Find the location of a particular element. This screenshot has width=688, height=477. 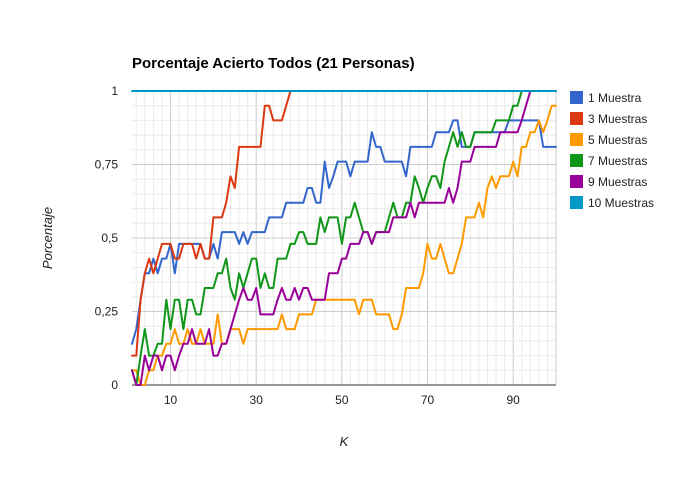

y-tick-label: 0,25 is located at coordinates (107, 312).